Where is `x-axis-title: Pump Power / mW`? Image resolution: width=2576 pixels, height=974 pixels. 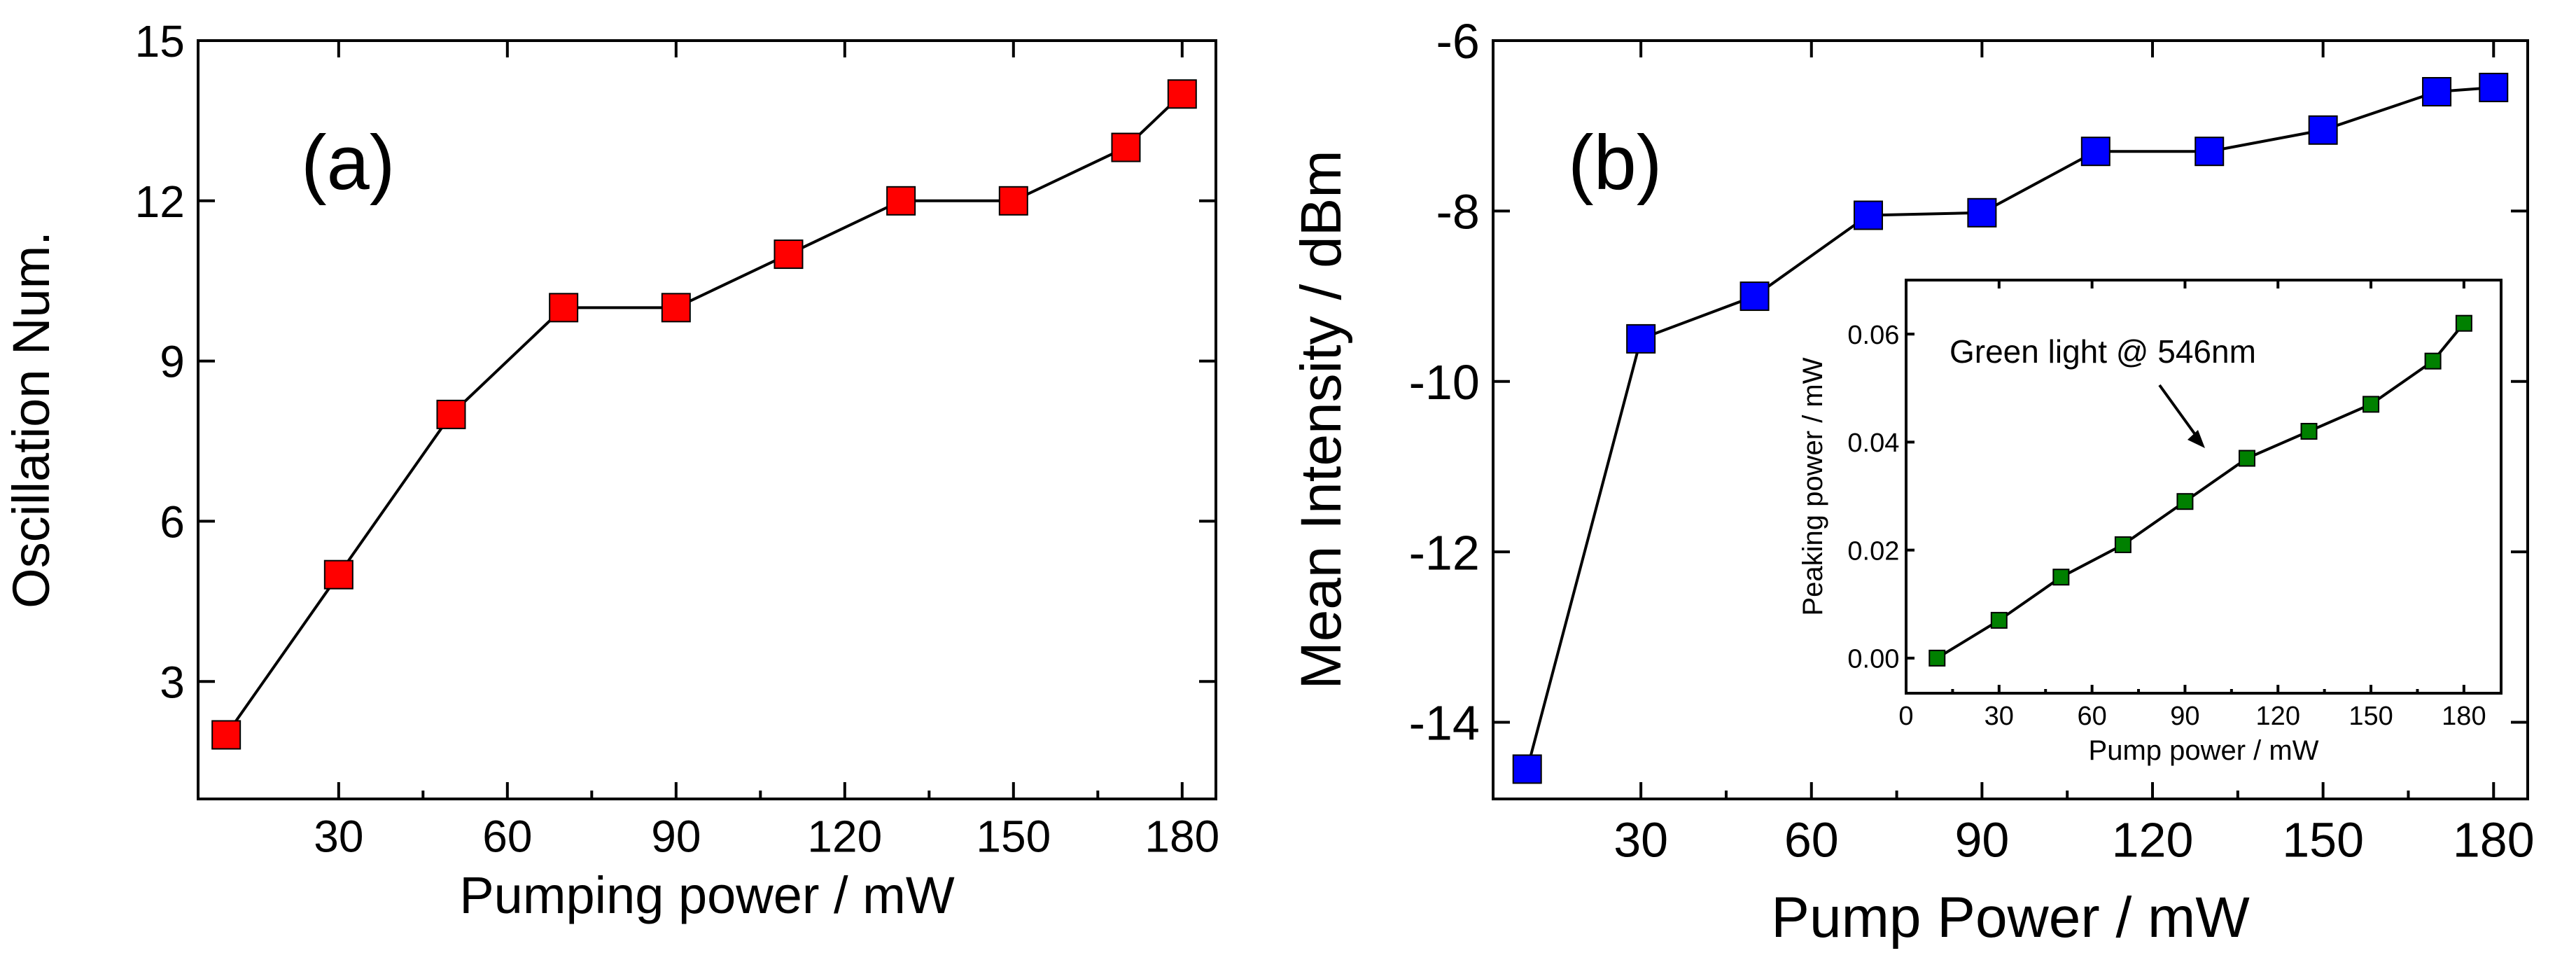
x-axis-title: Pump Power / mW is located at coordinates (2010, 917).